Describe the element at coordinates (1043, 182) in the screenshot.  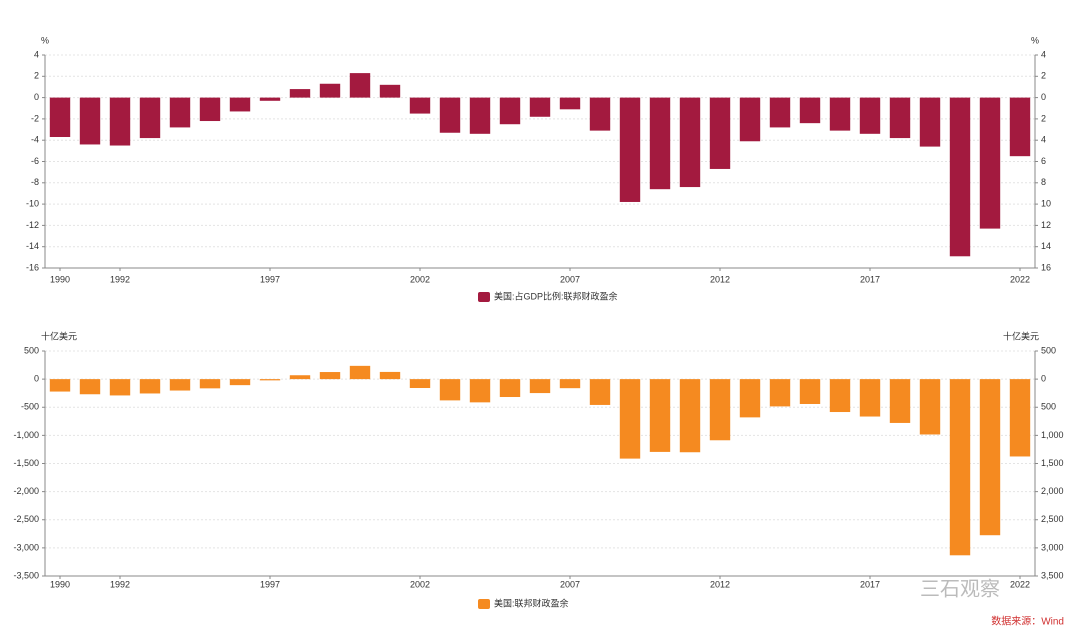
I see `y2-tick-label: 8` at that location.